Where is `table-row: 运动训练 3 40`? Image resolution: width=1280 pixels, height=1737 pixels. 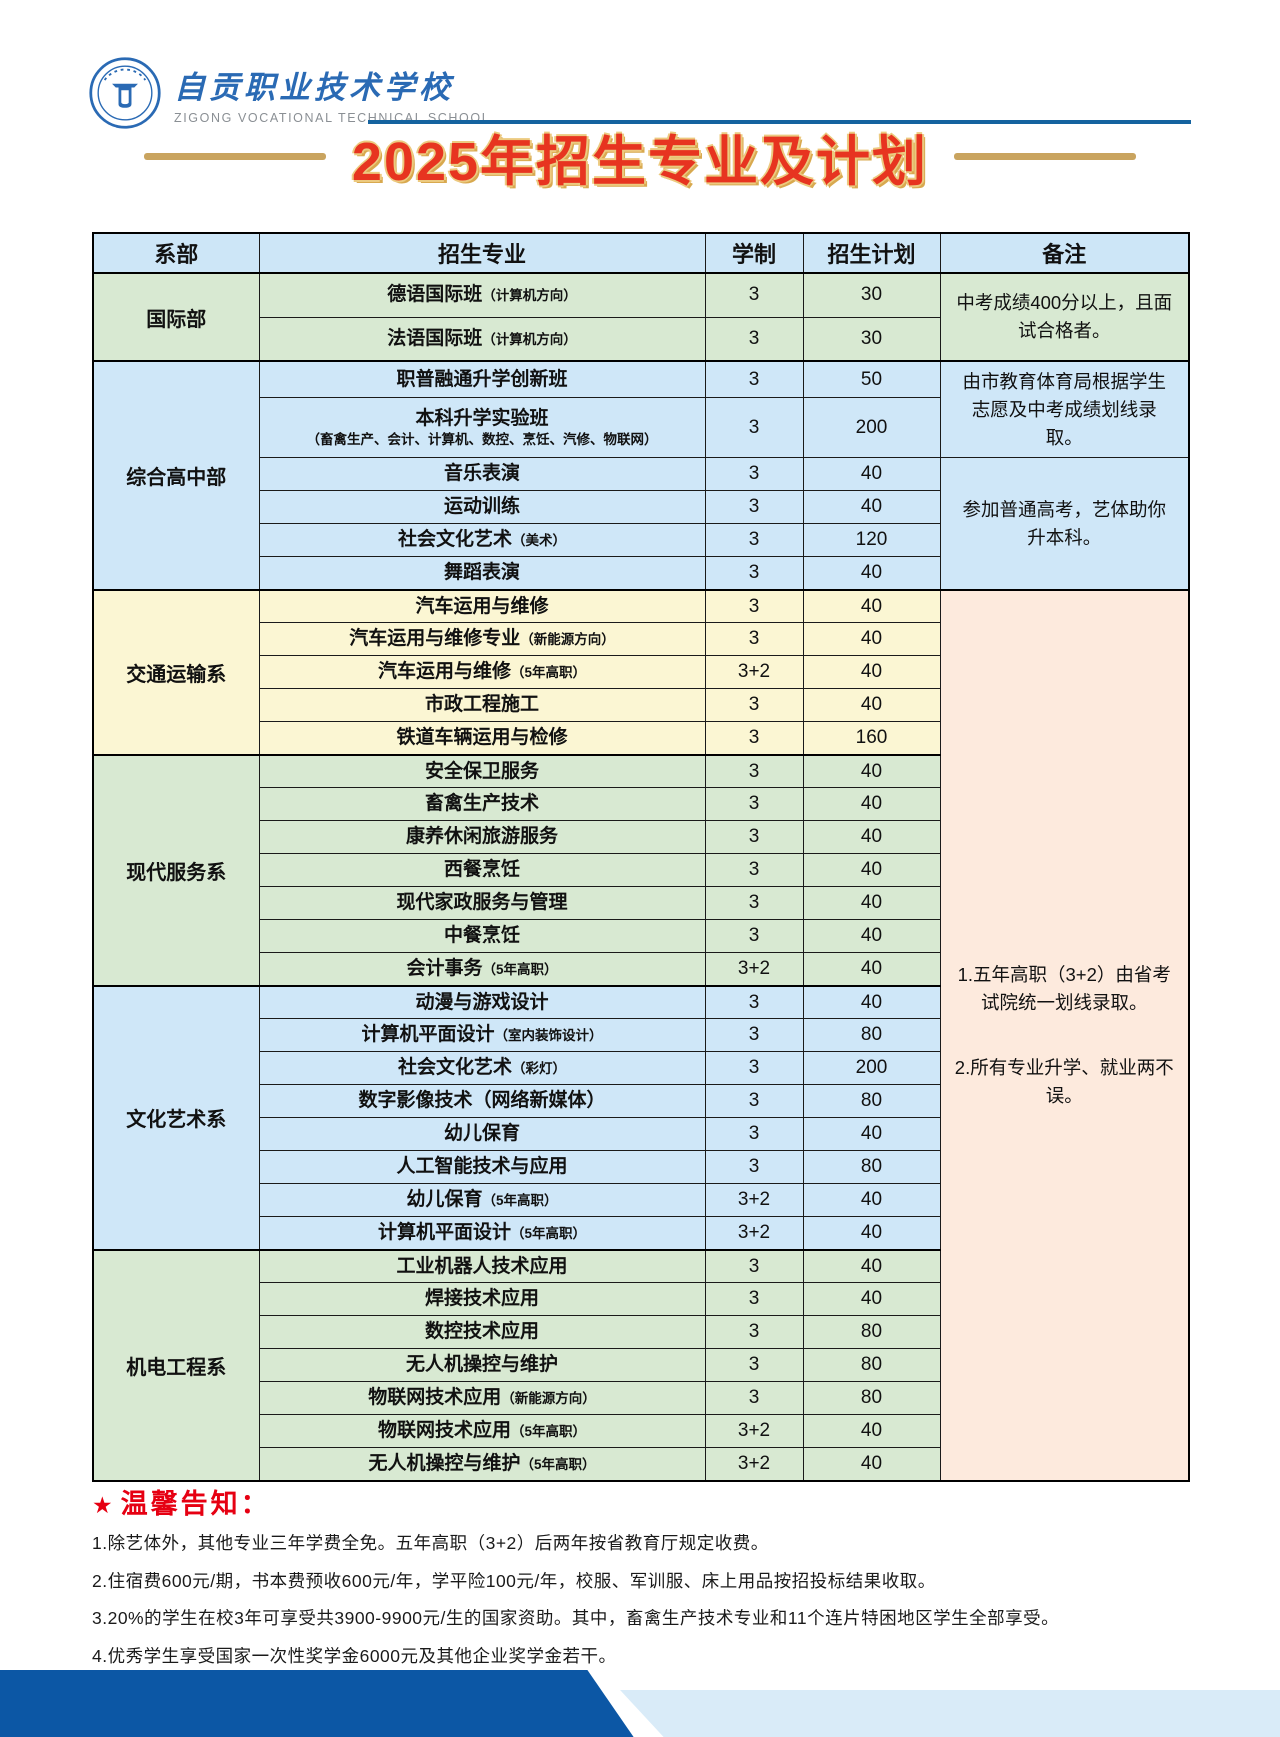
table-row: 运动训练 3 40 is located at coordinates (641, 507).